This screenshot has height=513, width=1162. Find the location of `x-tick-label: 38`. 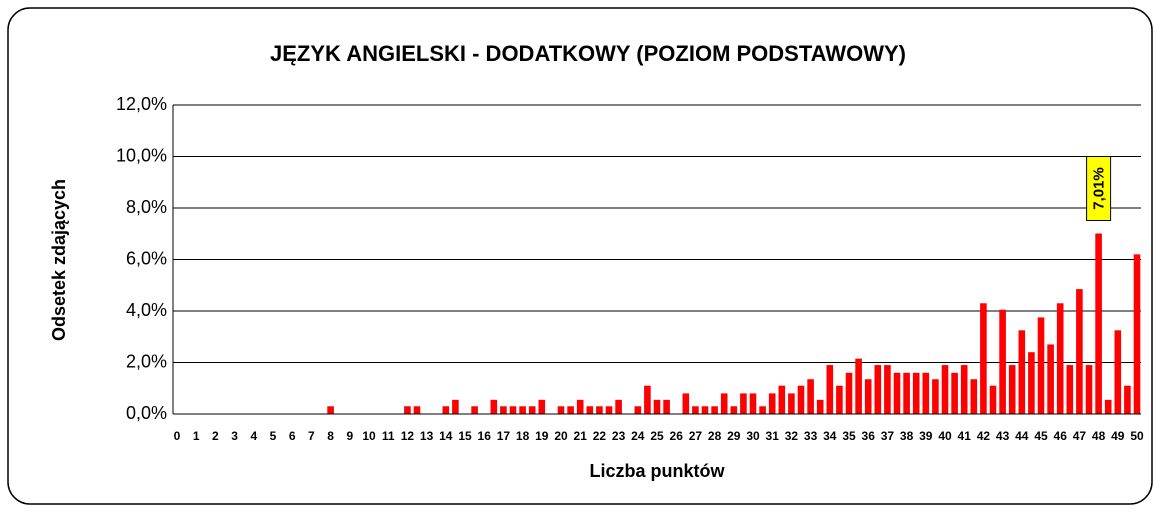

x-tick-label: 38 is located at coordinates (907, 436).